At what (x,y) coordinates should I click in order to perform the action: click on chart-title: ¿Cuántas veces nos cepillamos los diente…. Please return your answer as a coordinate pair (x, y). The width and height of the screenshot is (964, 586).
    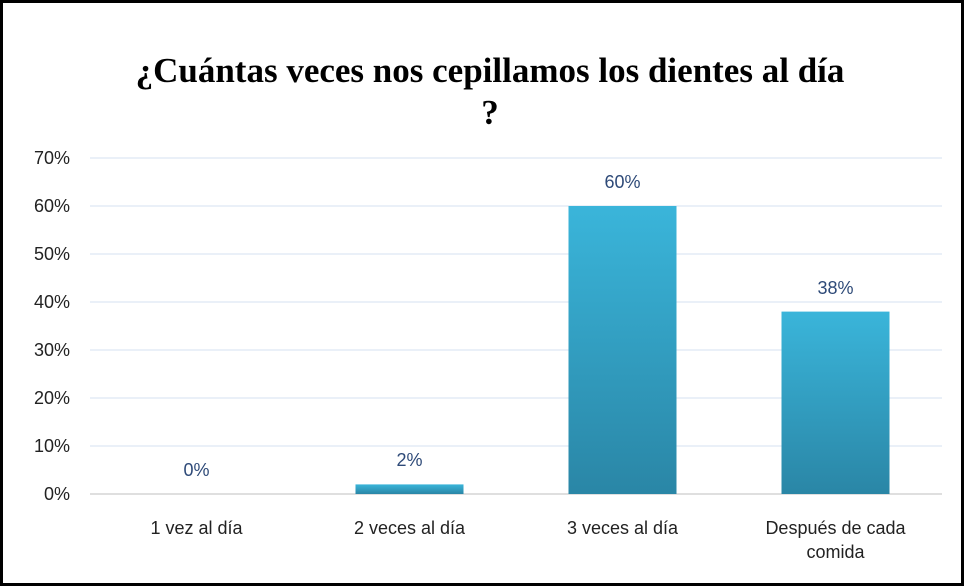
    Looking at the image, I should click on (490, 91).